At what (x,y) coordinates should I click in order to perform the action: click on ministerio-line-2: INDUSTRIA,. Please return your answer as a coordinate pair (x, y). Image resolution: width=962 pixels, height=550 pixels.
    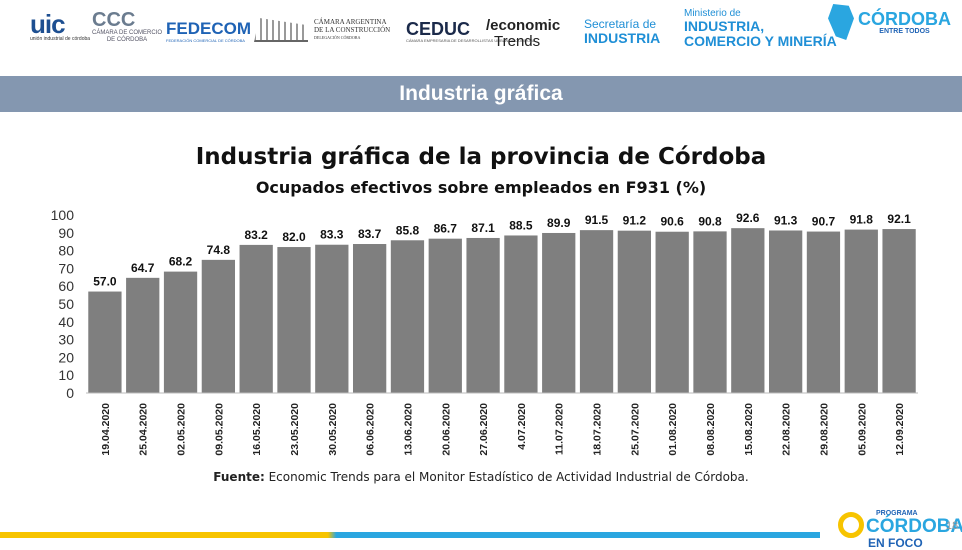
    Looking at the image, I should click on (724, 26).